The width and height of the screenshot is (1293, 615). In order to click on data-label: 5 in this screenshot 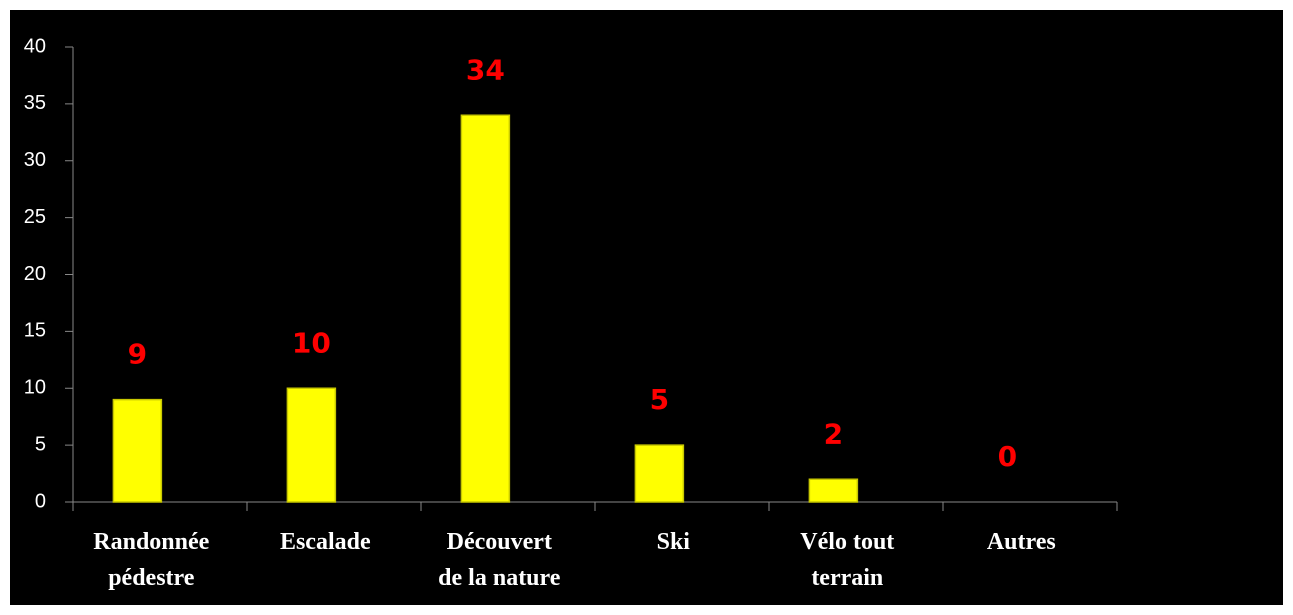, I will do `click(659, 399)`.